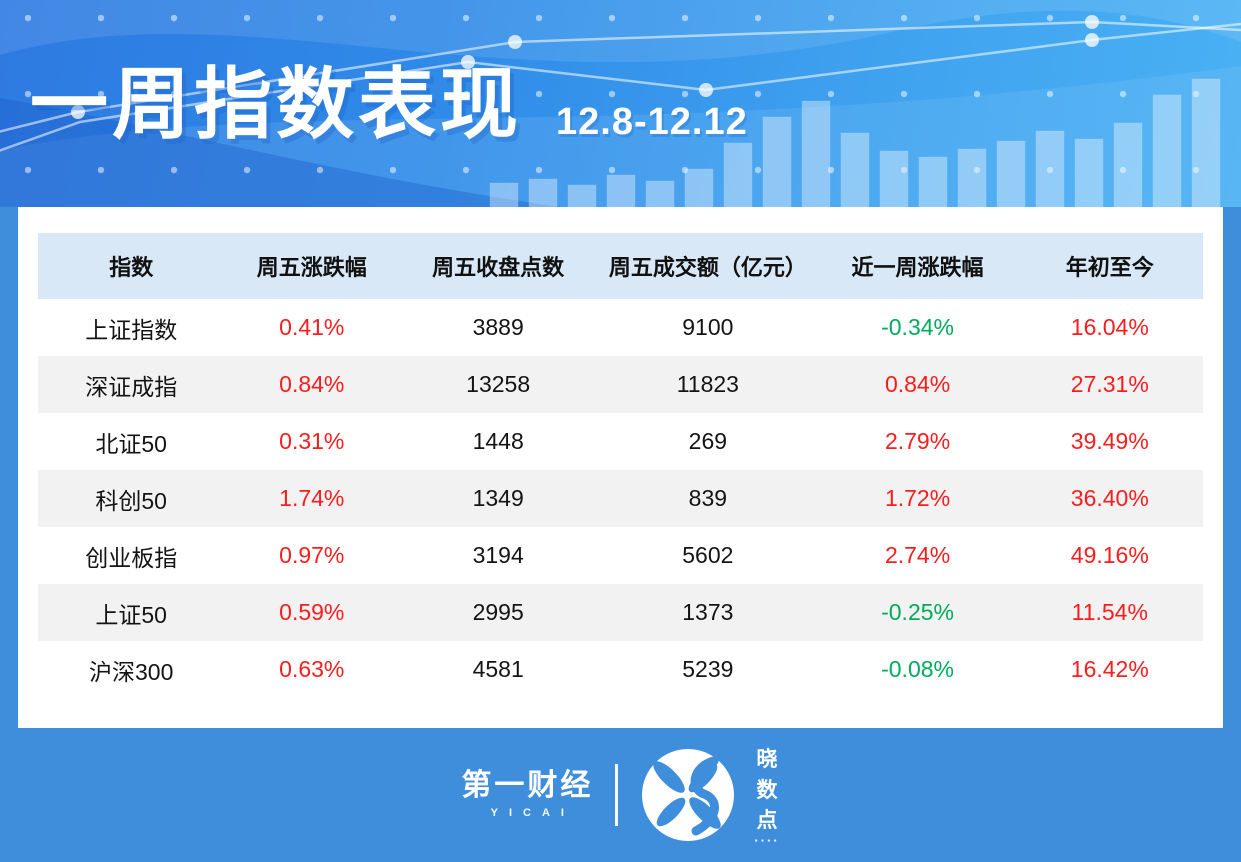 The image size is (1241, 862). I want to click on week-change: 1.72%, so click(917, 498).